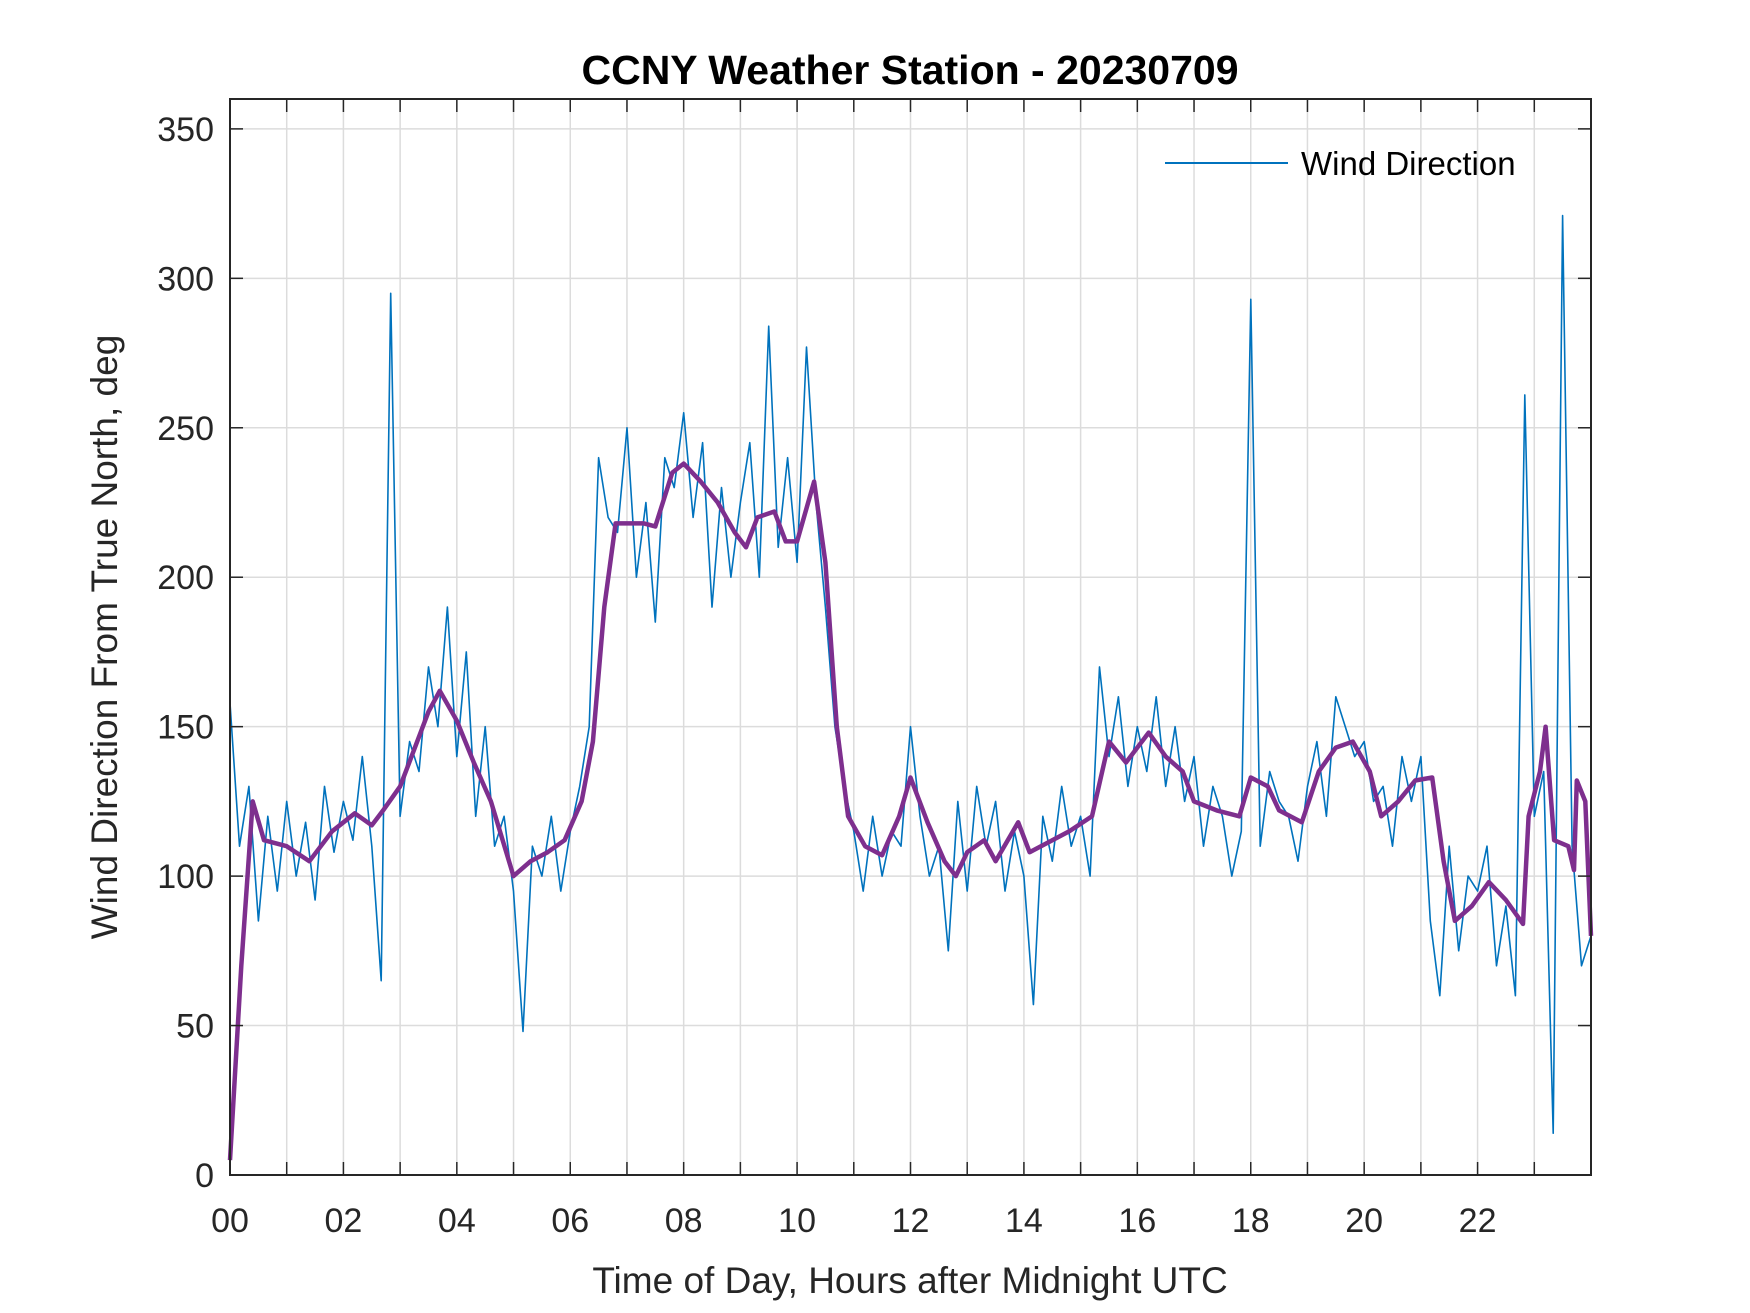 The height and width of the screenshot is (1313, 1750). I want to click on y-tick-label: 300, so click(185, 279).